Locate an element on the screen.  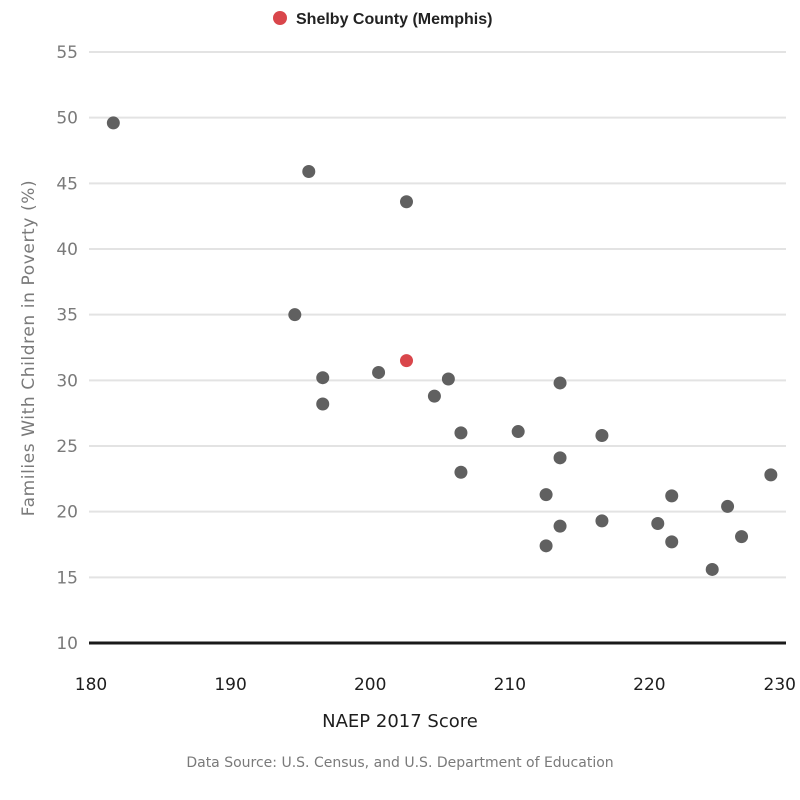
legend: Shelby County (Memphis) is located at coordinates (382, 19).